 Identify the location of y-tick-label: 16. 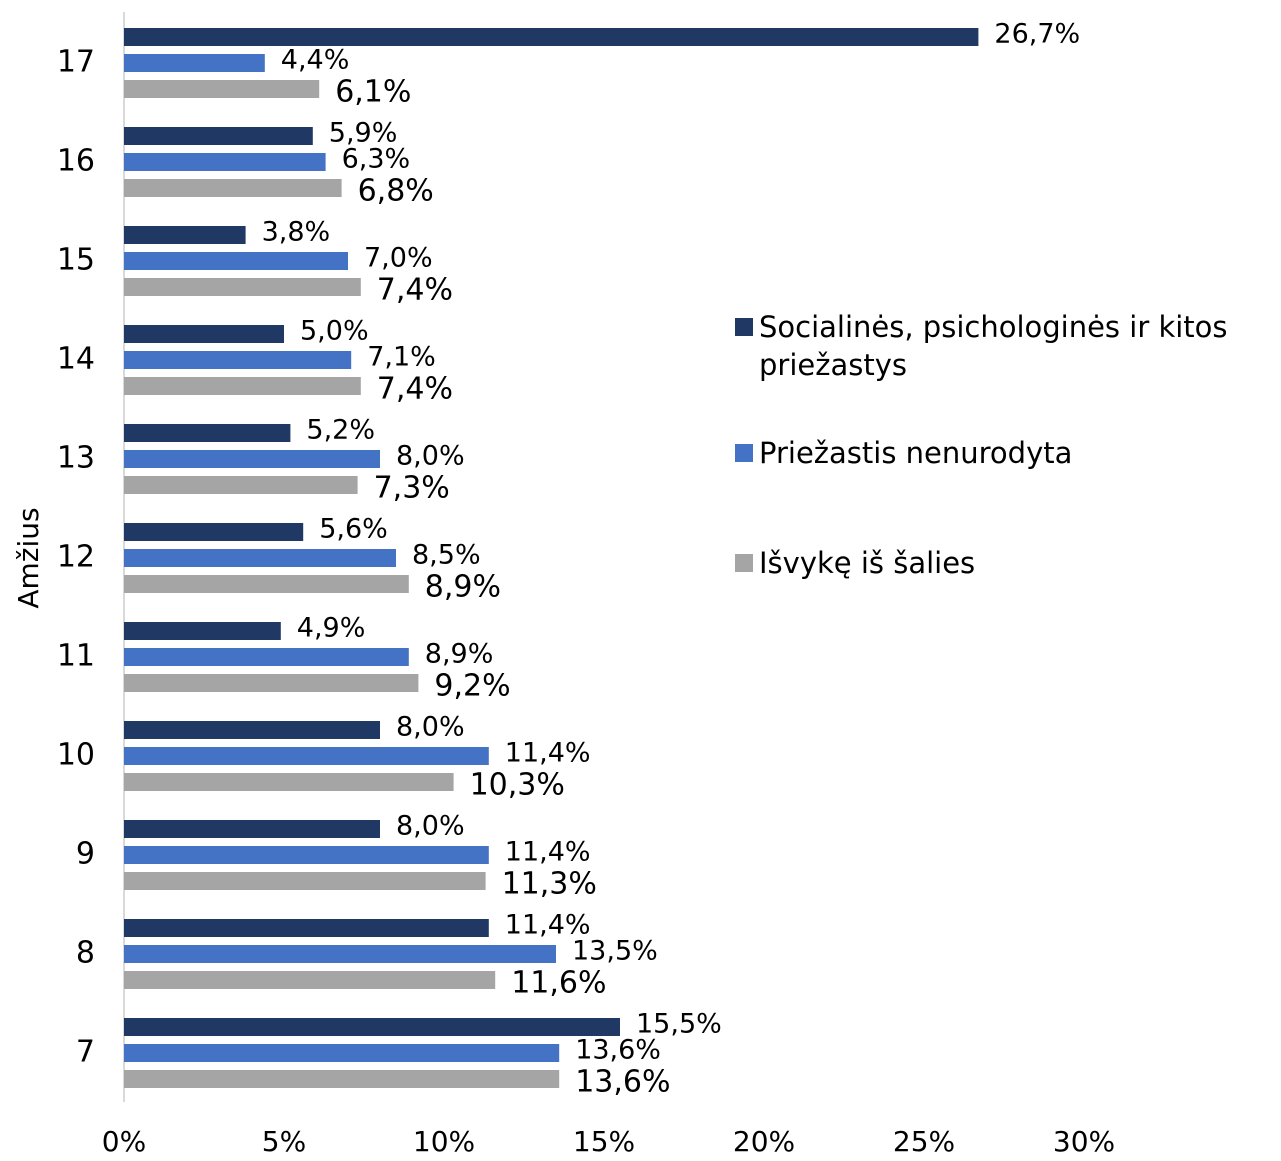
(76, 161).